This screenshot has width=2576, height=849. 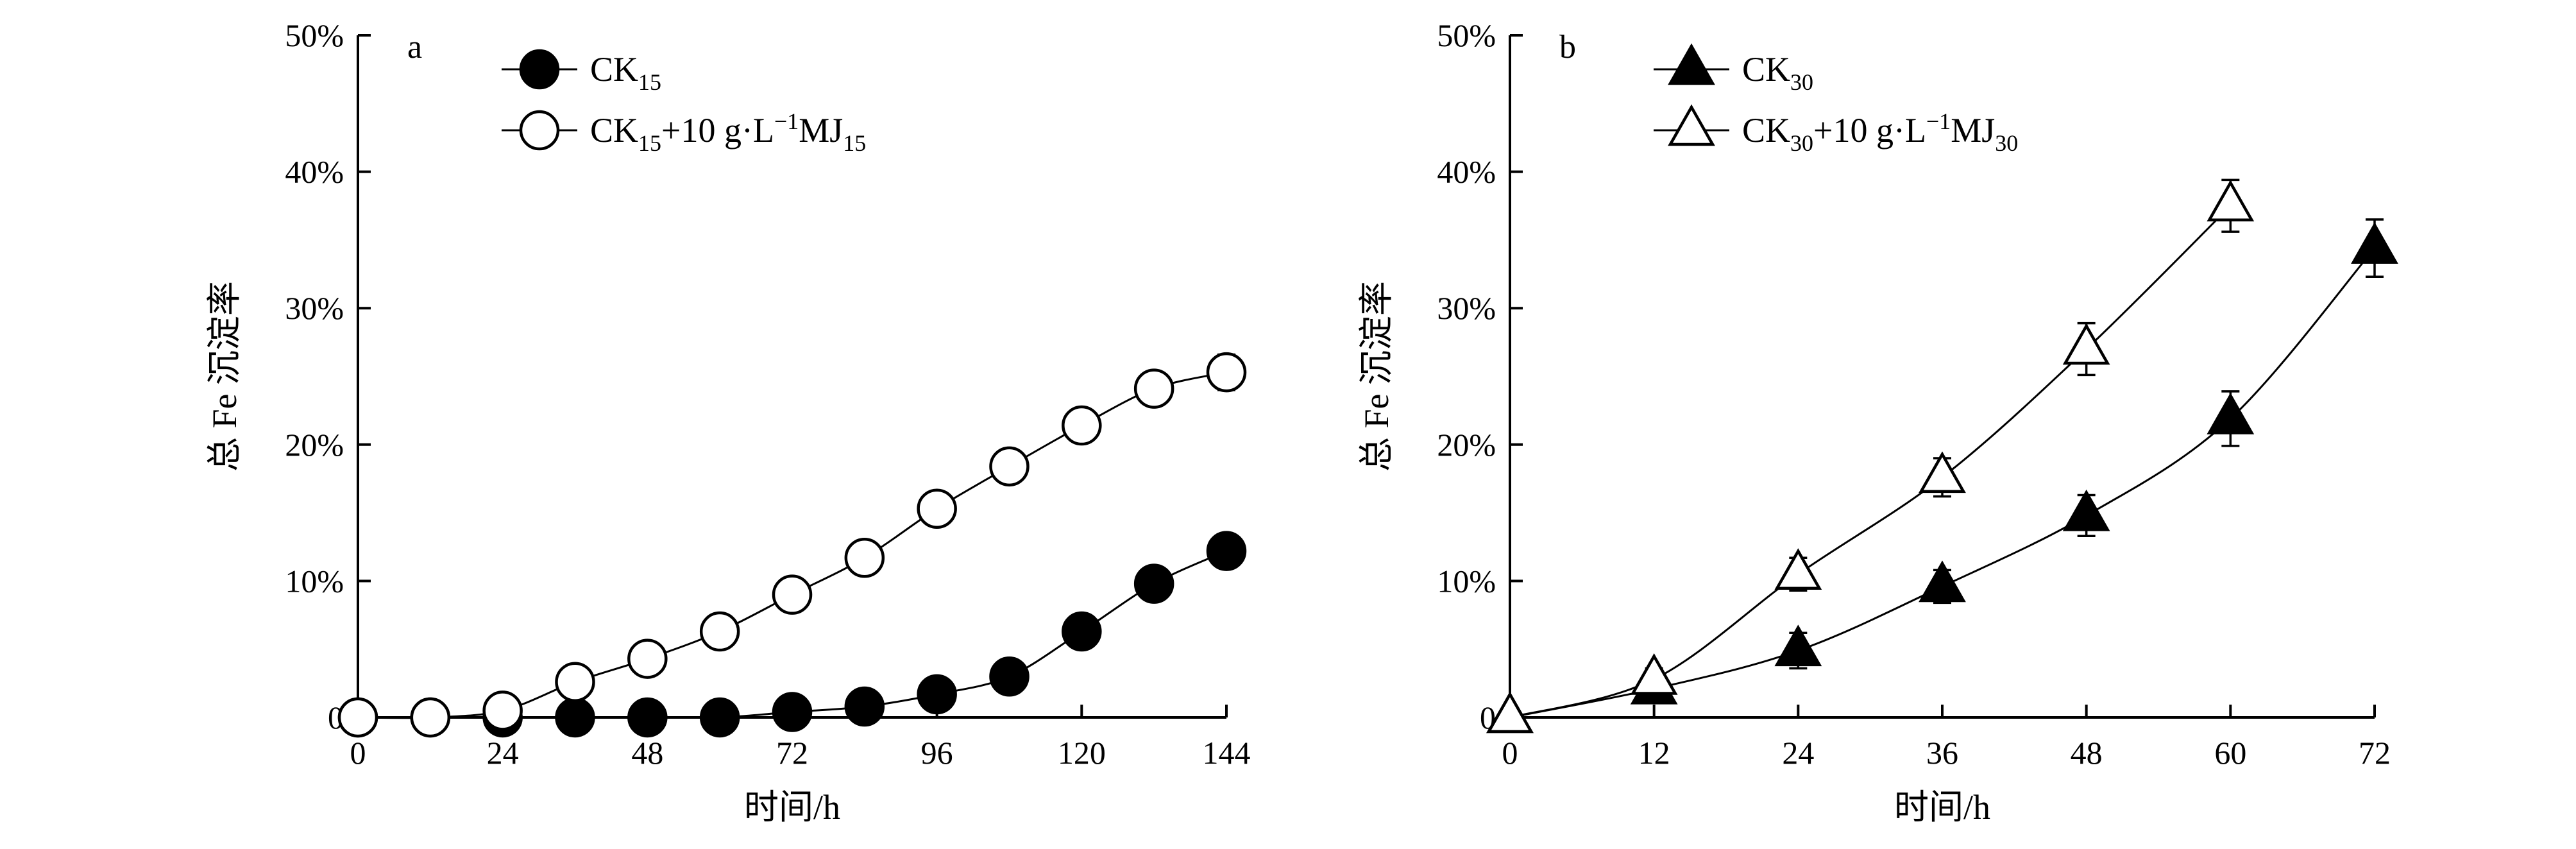 What do you see at coordinates (1567, 47) in the screenshot?
I see `panel-label: b` at bounding box center [1567, 47].